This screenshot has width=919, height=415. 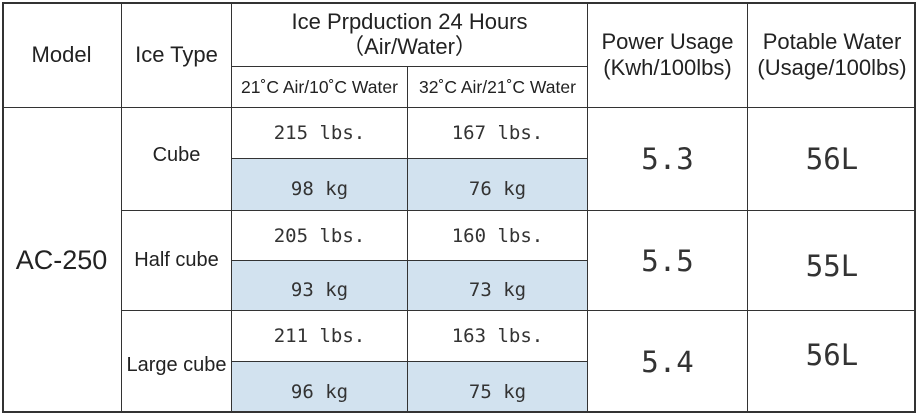 I want to click on ice-type-label: Half cube, so click(x=176, y=260).